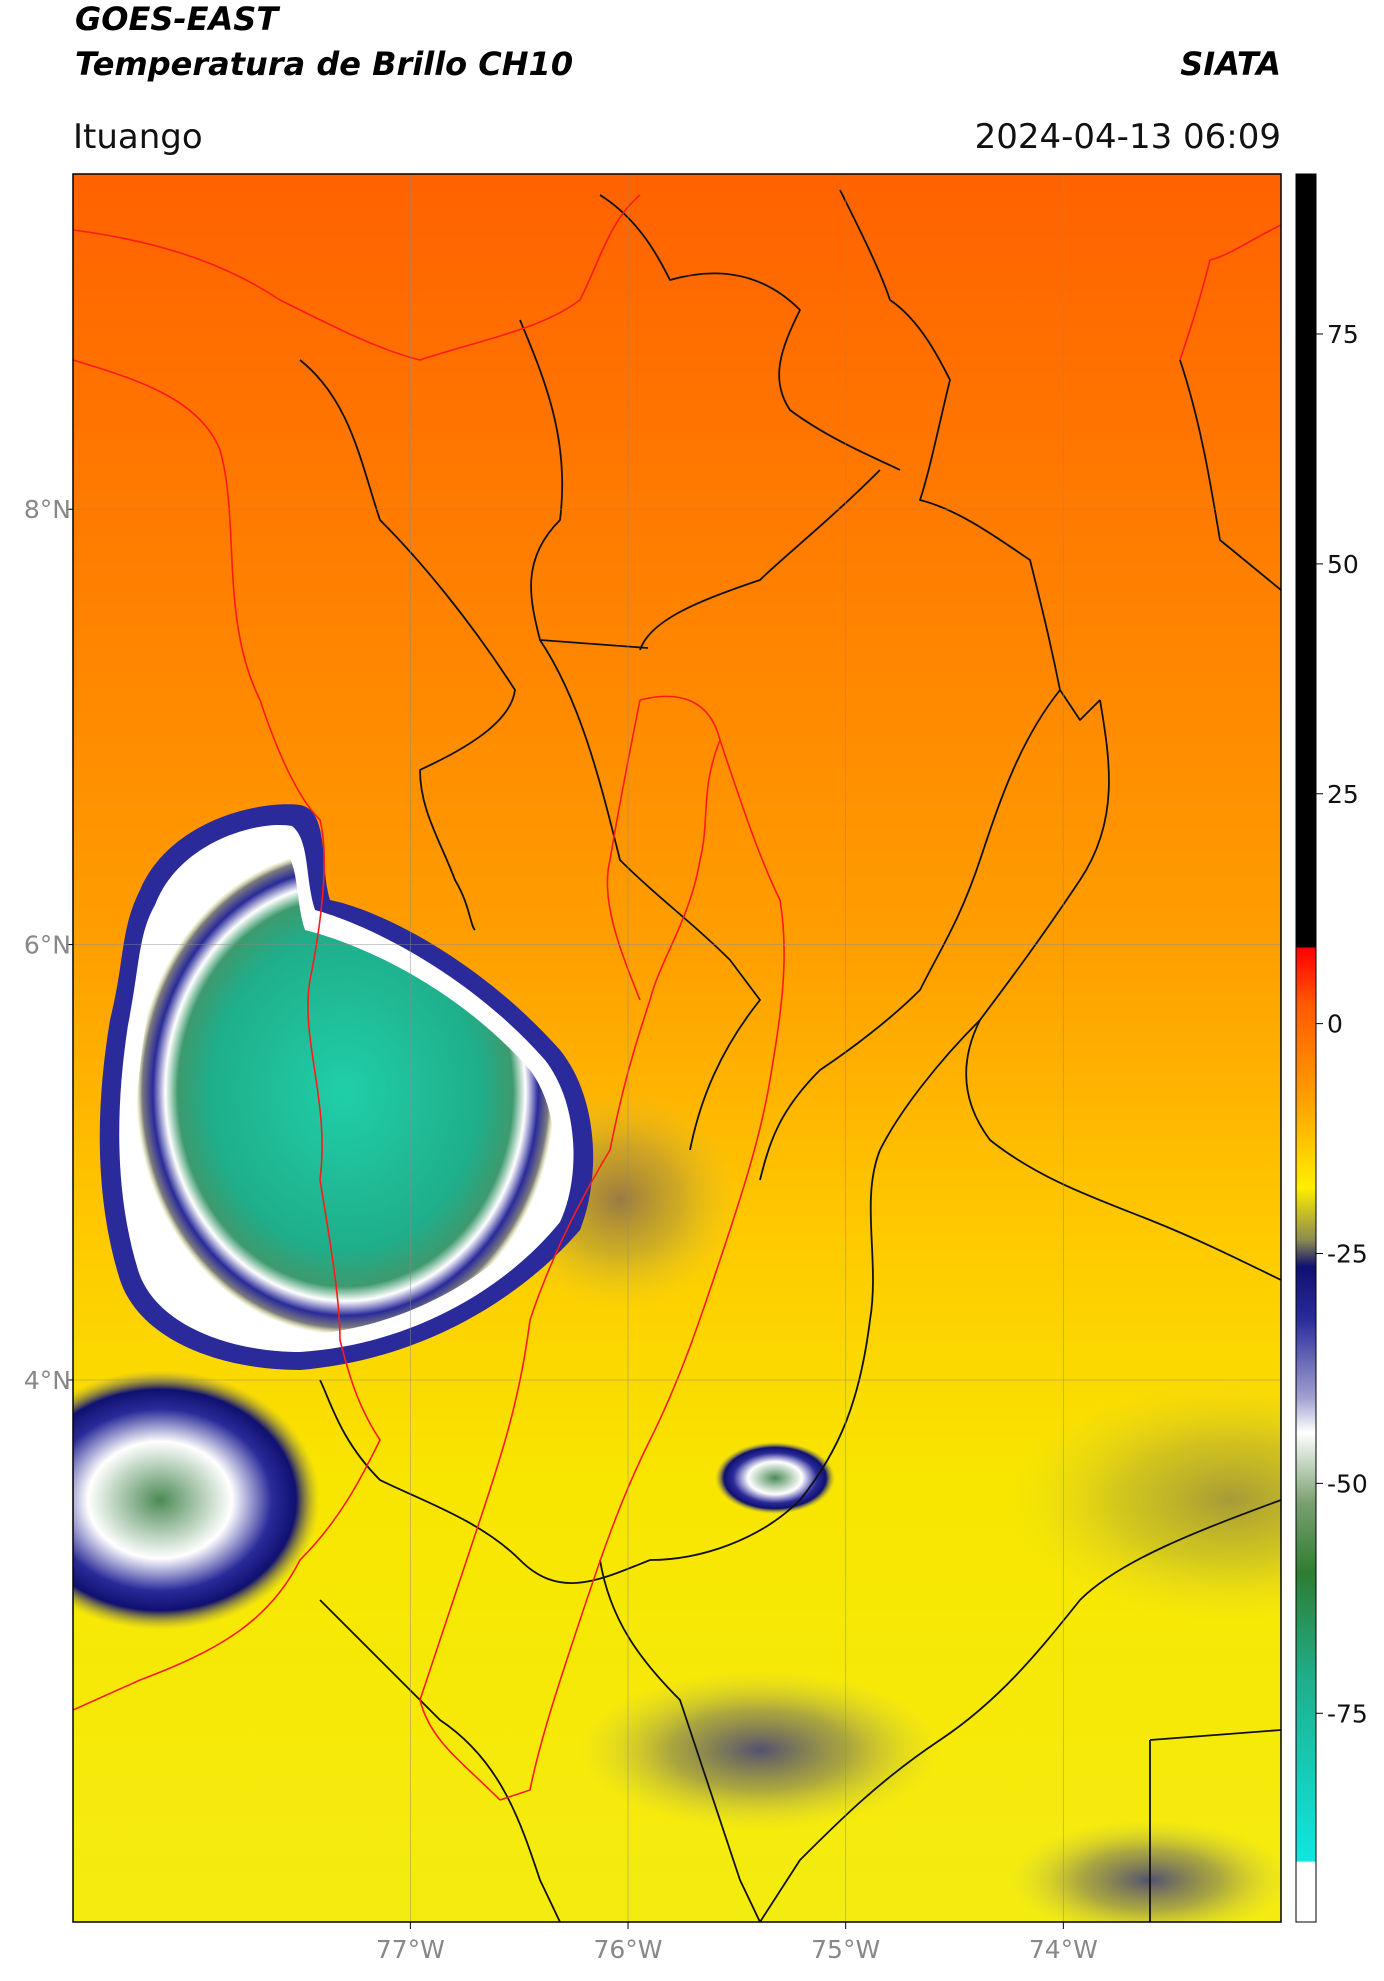  What do you see at coordinates (1343, 564) in the screenshot?
I see `colorbar-tick-label: 50` at bounding box center [1343, 564].